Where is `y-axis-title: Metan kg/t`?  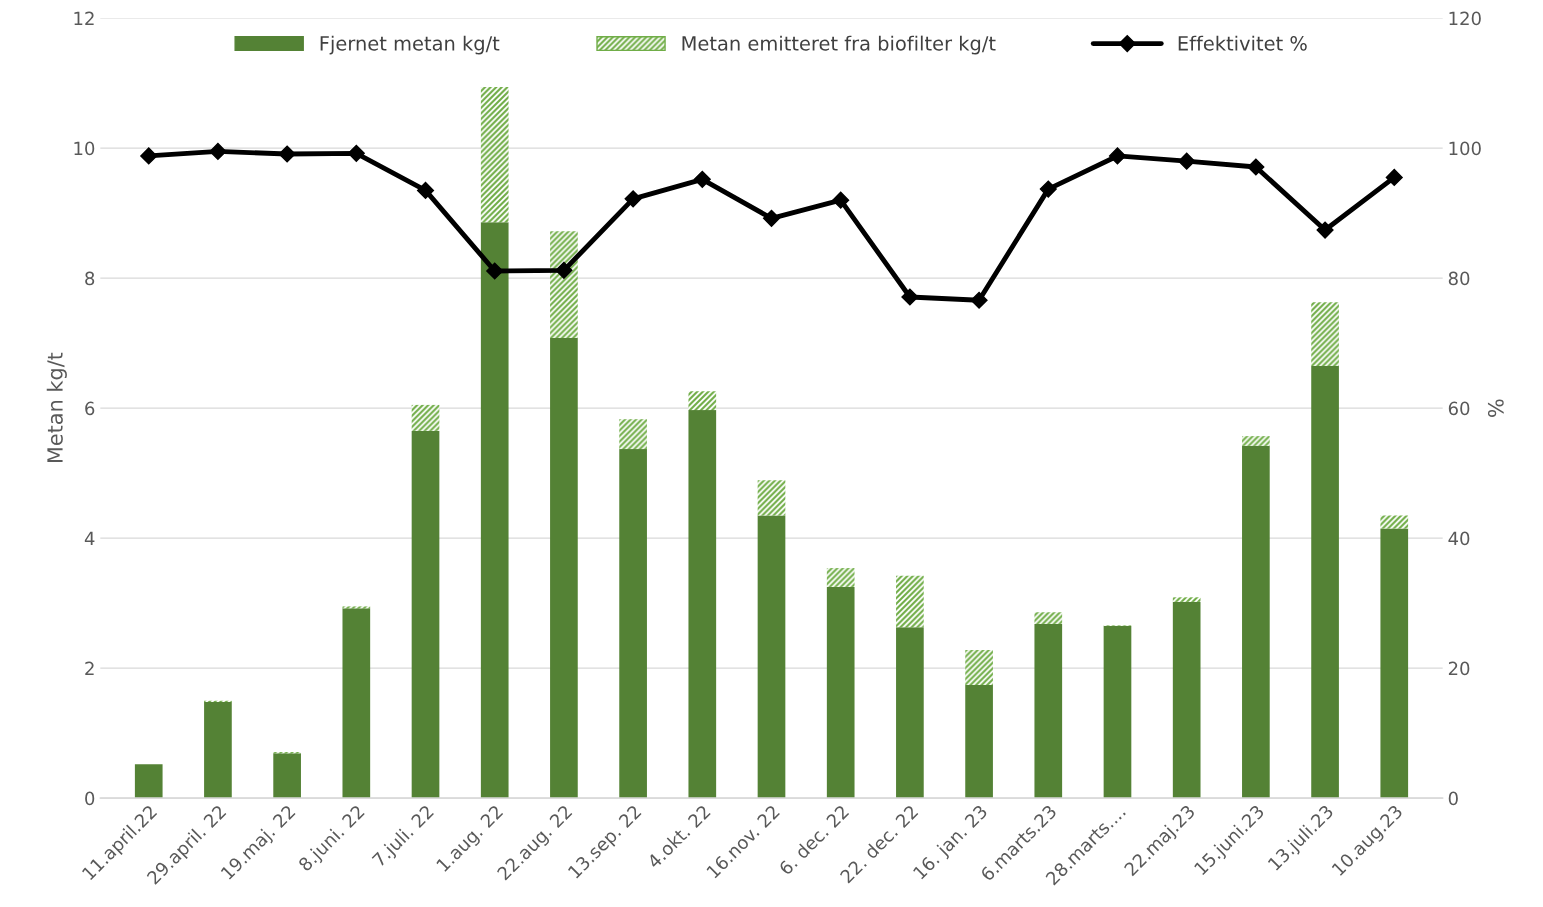 y-axis-title: Metan kg/t is located at coordinates (56, 407).